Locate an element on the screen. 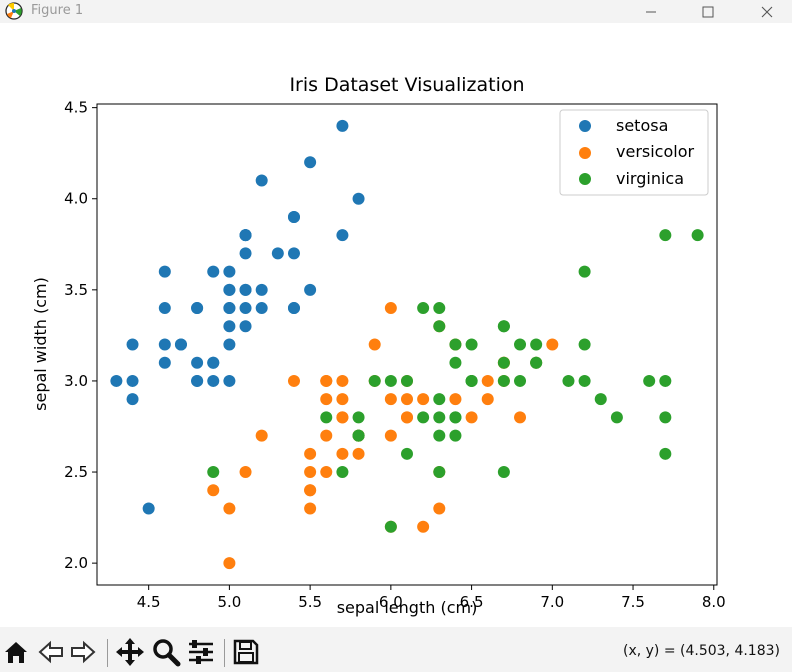  configure-subplots-icon is located at coordinates (201, 652).